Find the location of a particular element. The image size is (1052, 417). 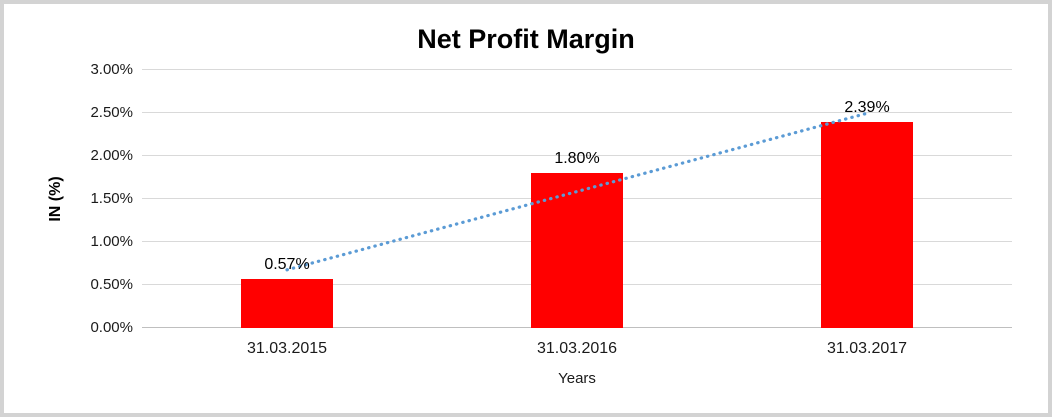

x-tick-label: 31.03.2016 is located at coordinates (577, 348).